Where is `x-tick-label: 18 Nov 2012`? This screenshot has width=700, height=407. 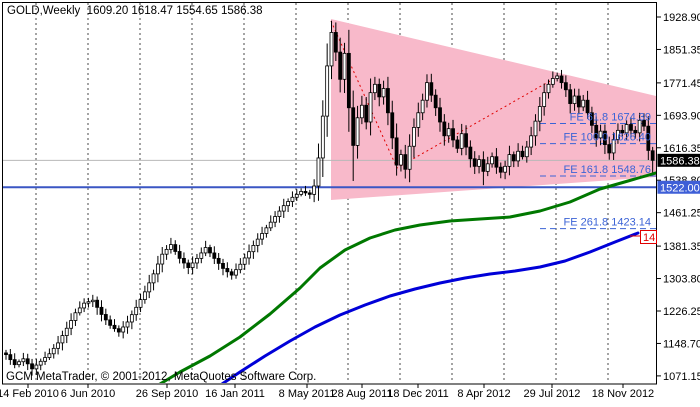
x-tick-label: 18 Nov 2012 is located at coordinates (623, 394).